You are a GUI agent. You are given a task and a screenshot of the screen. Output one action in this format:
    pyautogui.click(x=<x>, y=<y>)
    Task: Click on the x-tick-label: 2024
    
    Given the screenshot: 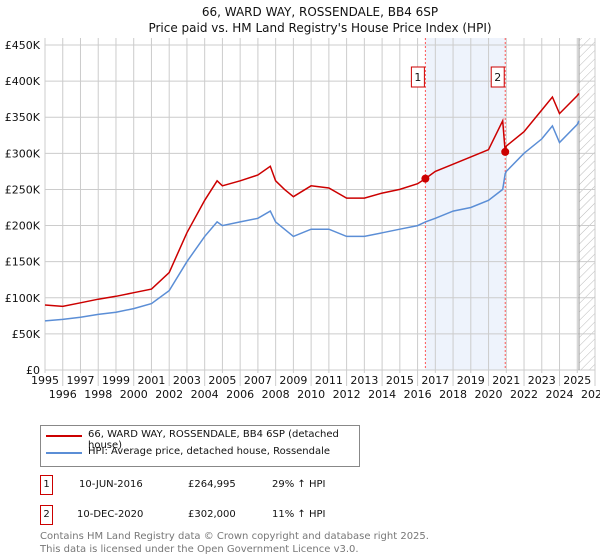 What is the action you would take?
    pyautogui.click(x=560, y=394)
    